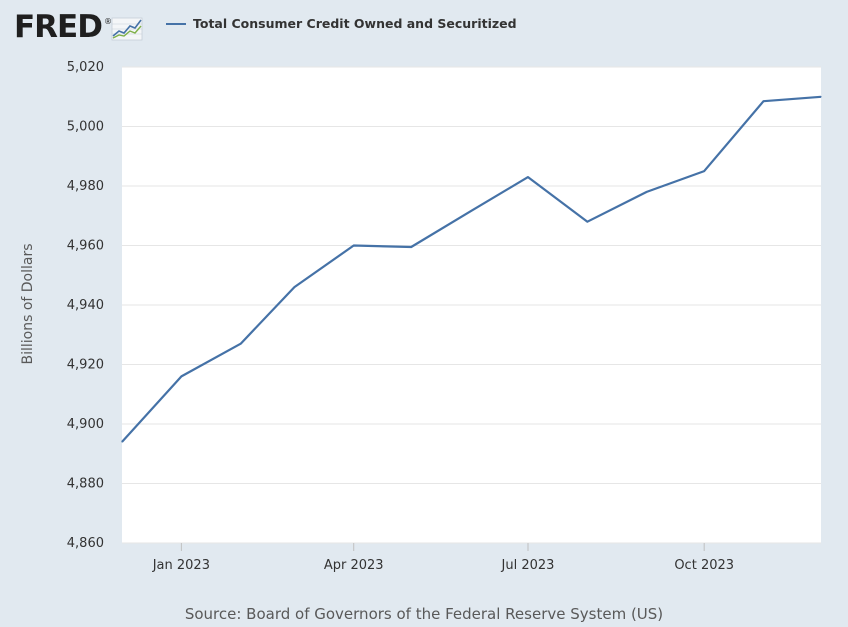 The width and height of the screenshot is (848, 627). What do you see at coordinates (123, 29) in the screenshot?
I see `fred-graph-icon: ®` at bounding box center [123, 29].